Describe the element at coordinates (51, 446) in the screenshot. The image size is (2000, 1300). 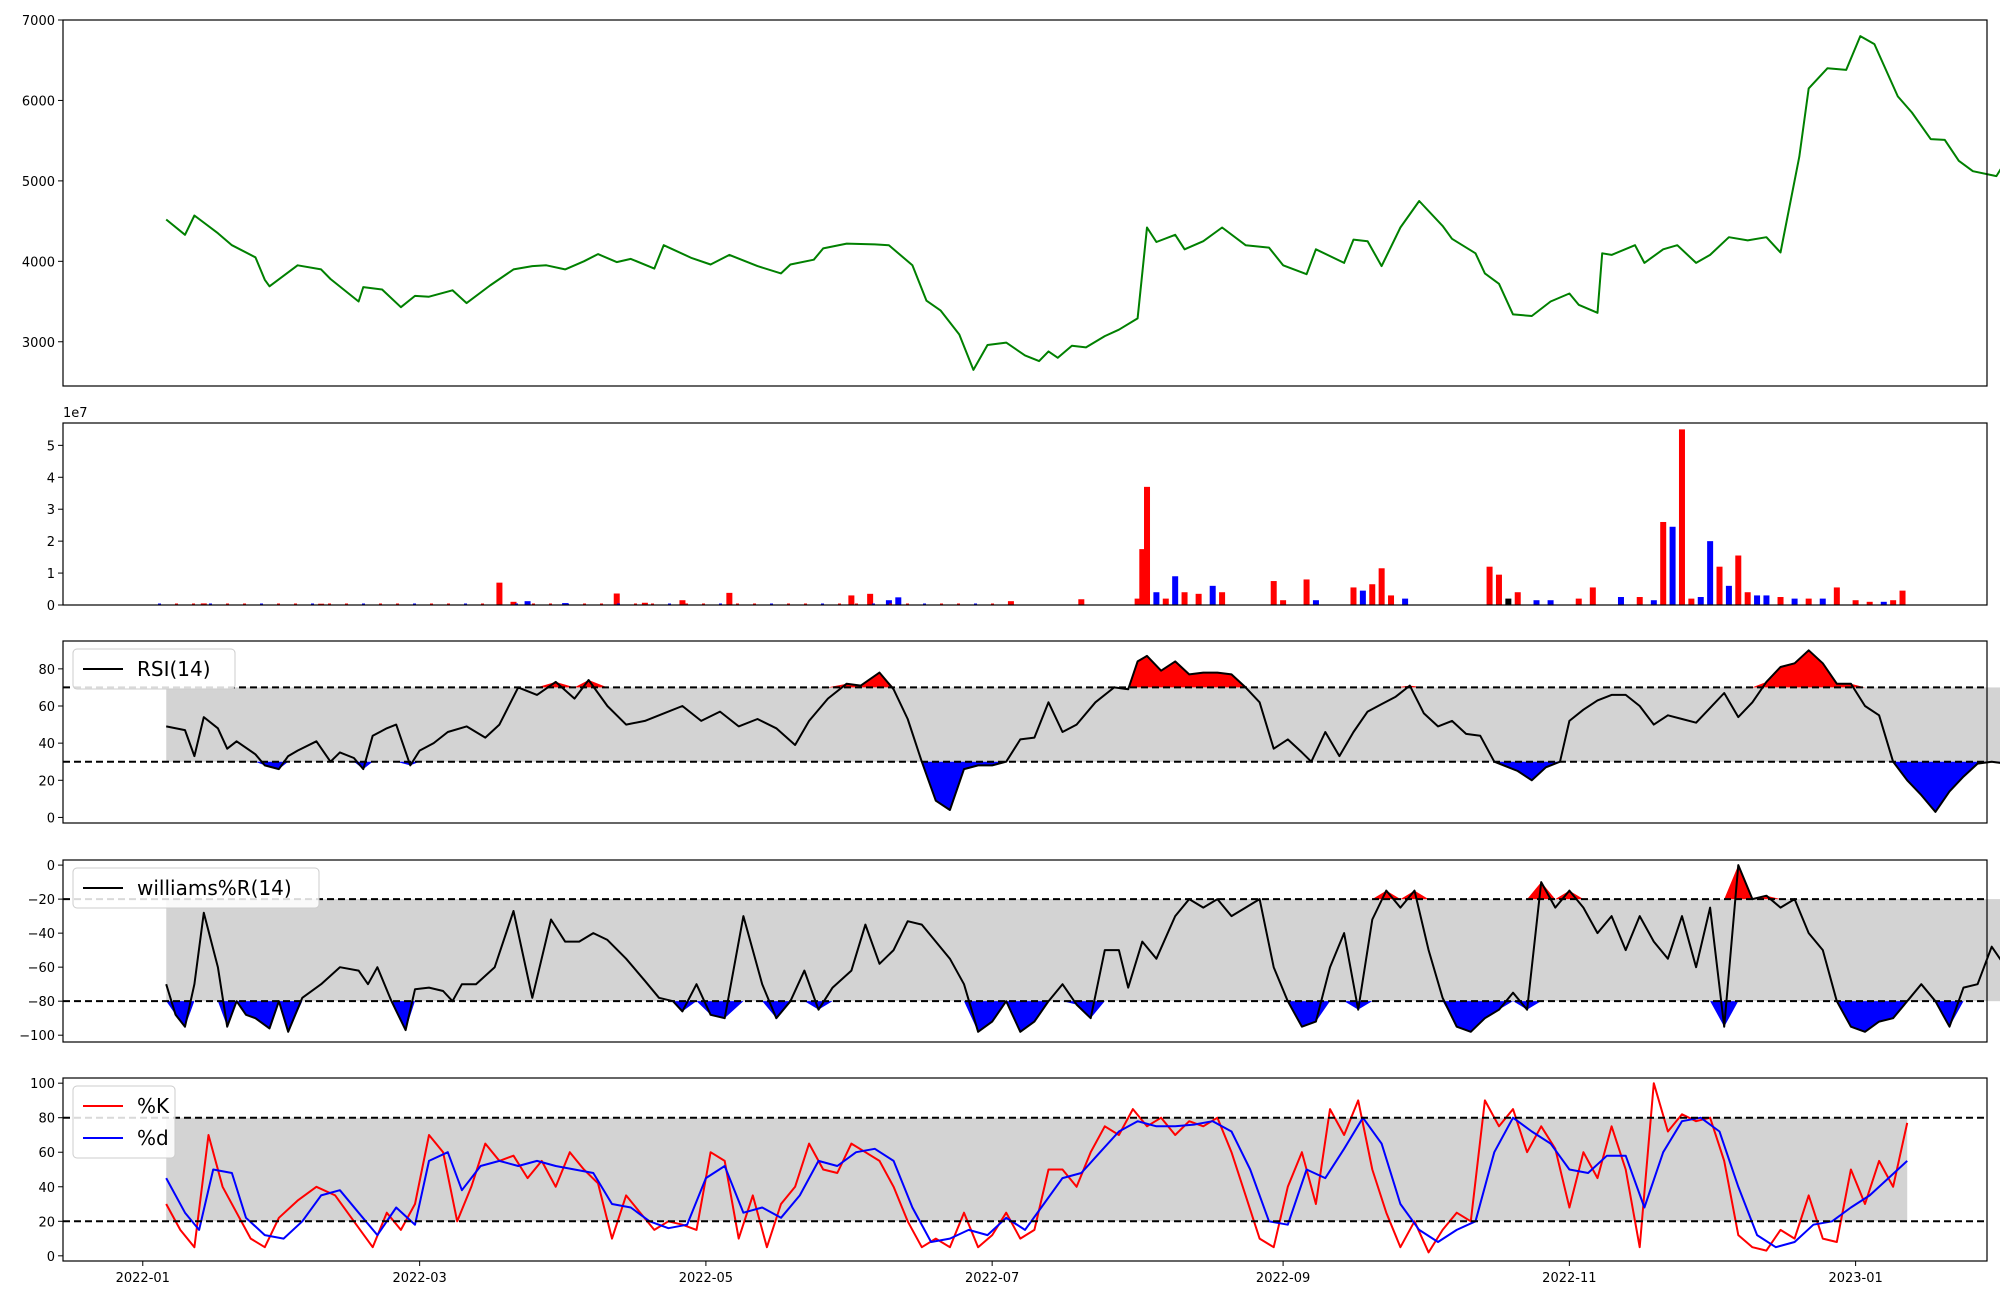
I see `y-tick-label: 5` at that location.